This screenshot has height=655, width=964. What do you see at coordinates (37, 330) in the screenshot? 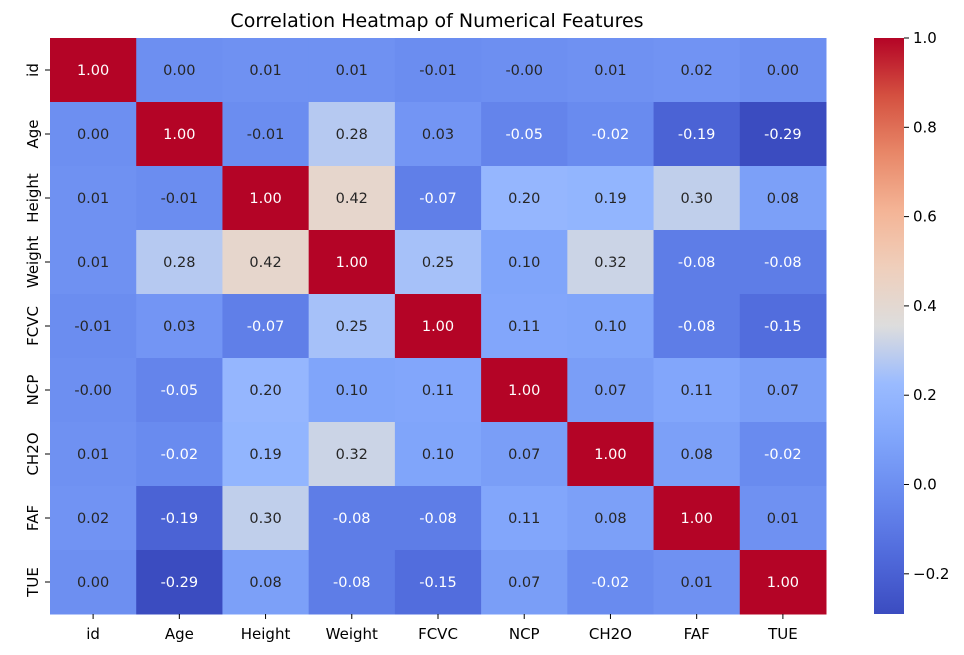
I see `y-axis: id Age Height Weight FCVC NCP CH2O FAF TUE` at bounding box center [37, 330].